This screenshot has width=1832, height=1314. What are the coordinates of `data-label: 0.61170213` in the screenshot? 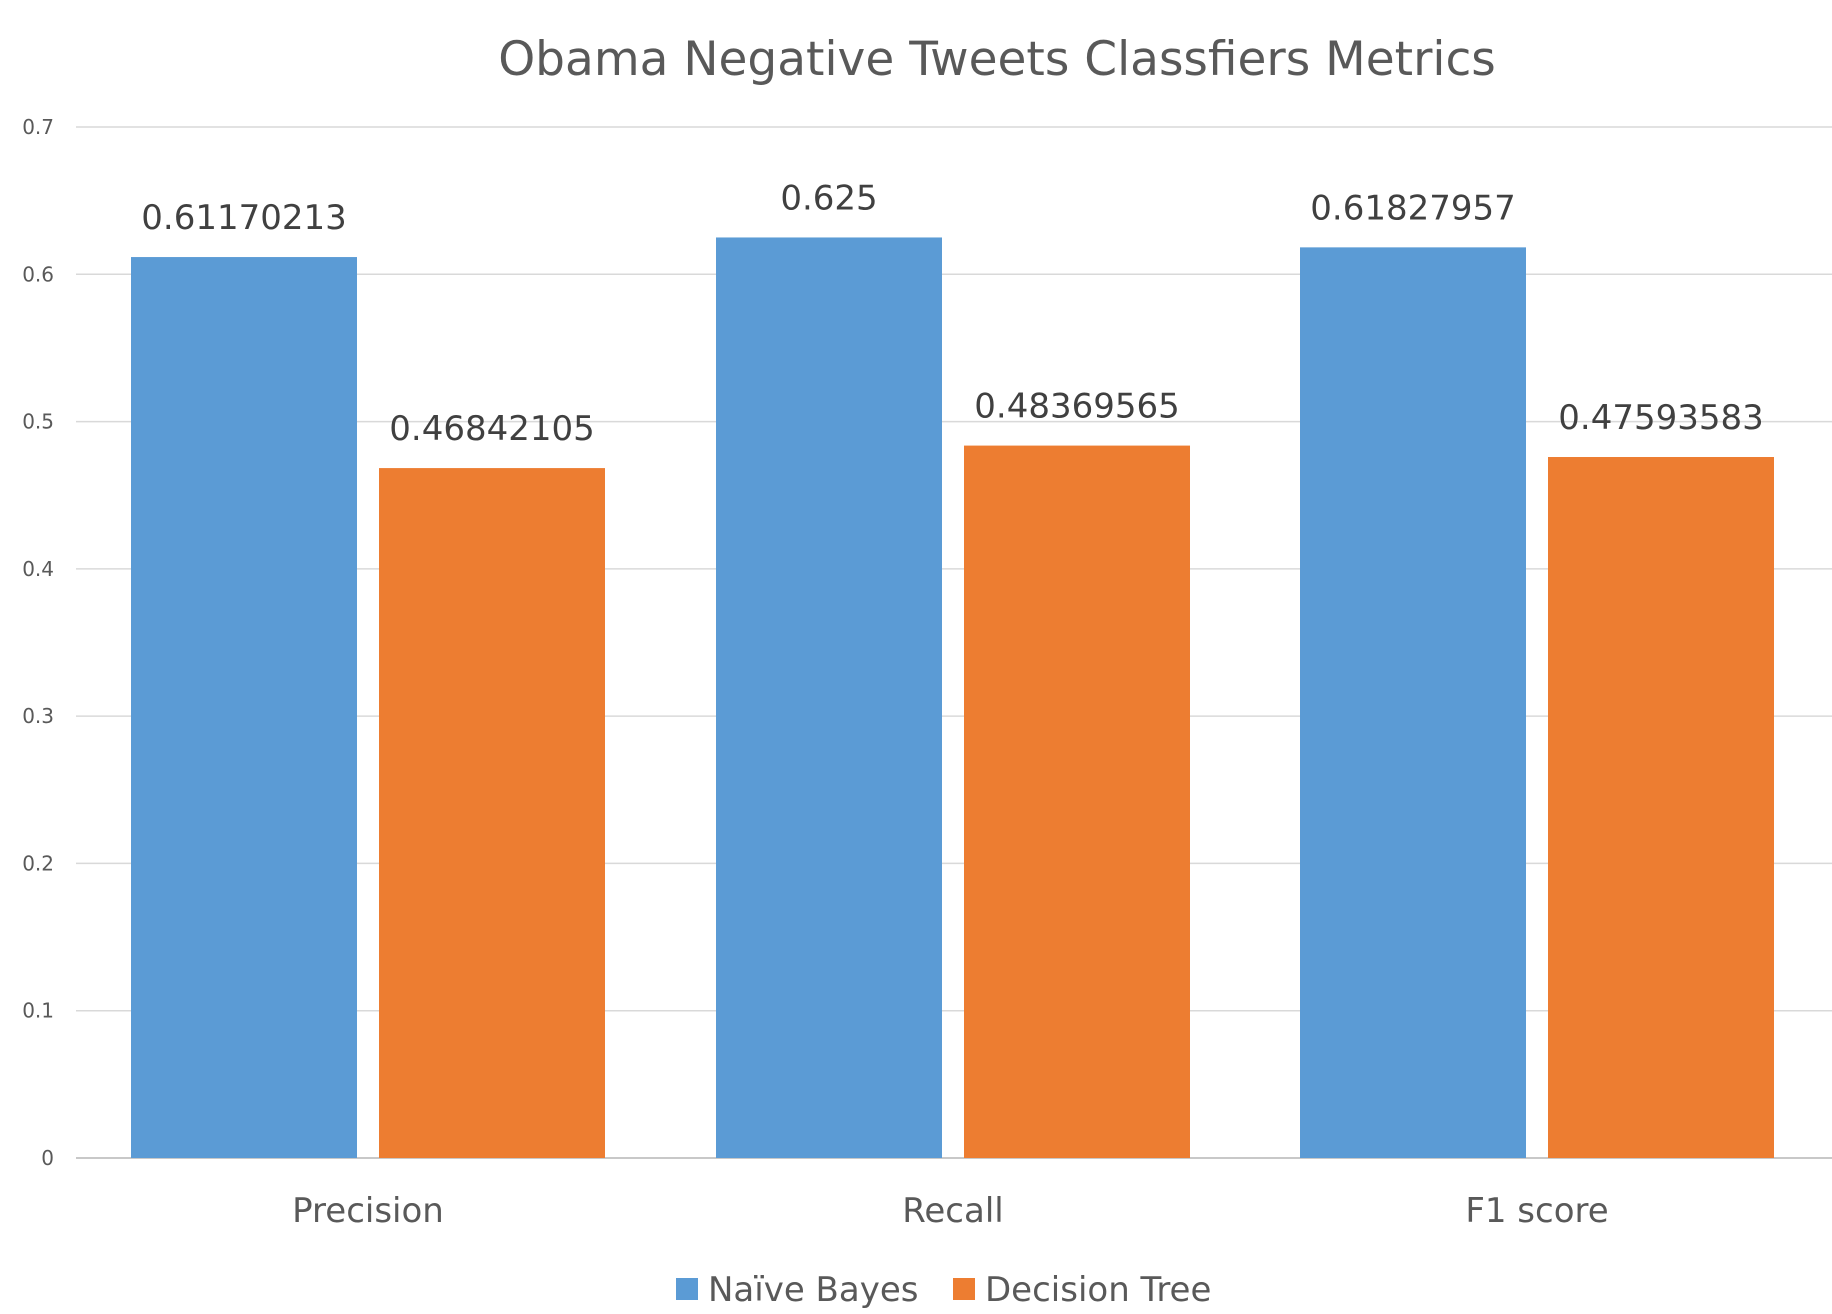 It's located at (244, 218).